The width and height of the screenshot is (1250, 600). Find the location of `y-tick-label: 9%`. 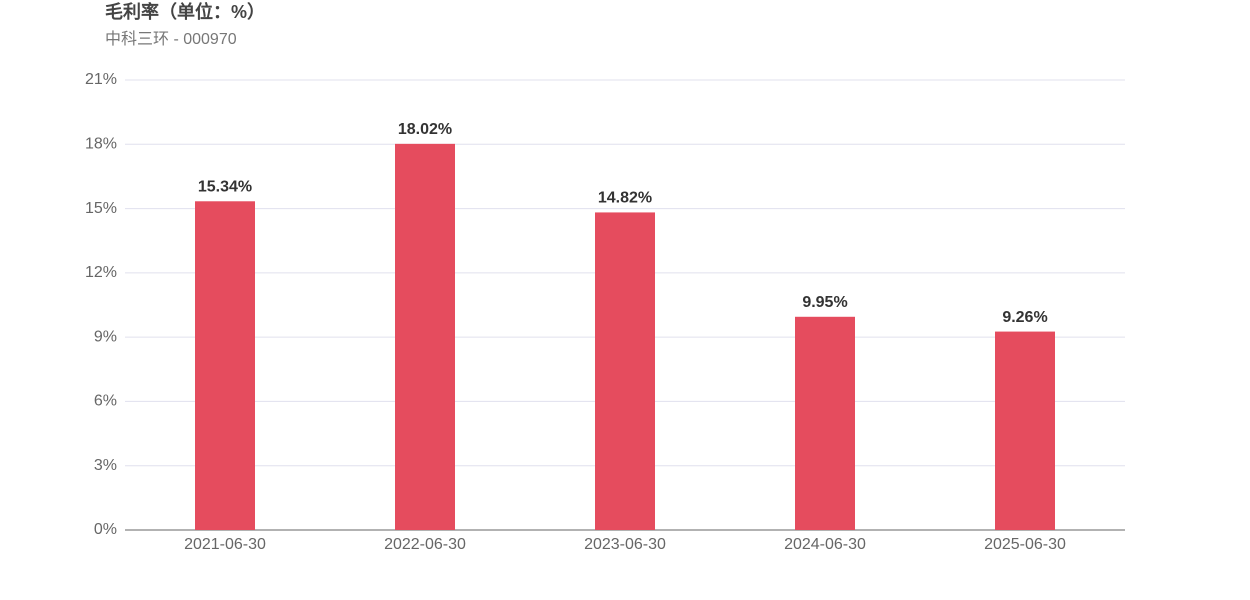

y-tick-label: 9% is located at coordinates (105, 336).